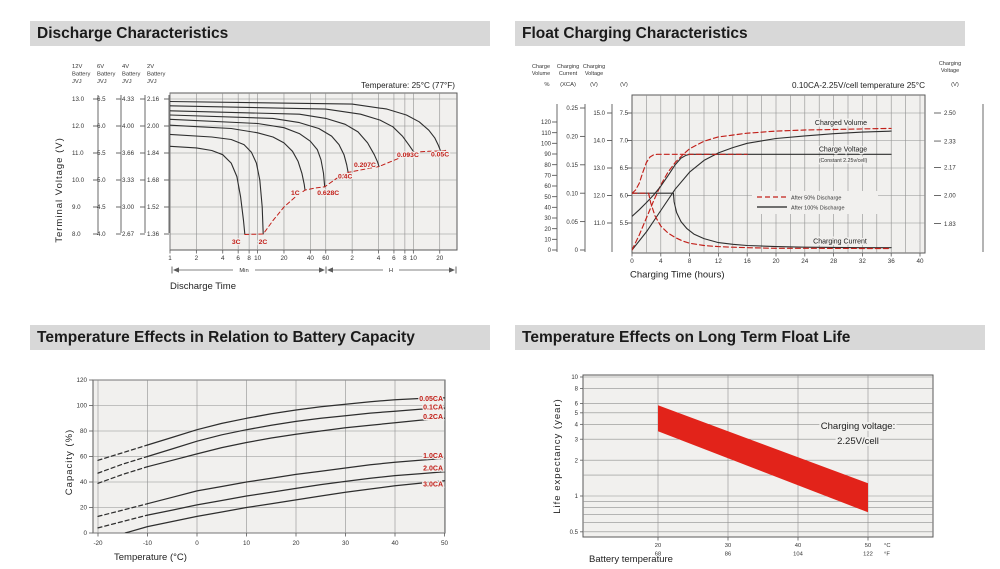 This screenshot has height=569, width=1000. I want to click on temperature-note: Temperature: 25°C (77°F), so click(408, 85).